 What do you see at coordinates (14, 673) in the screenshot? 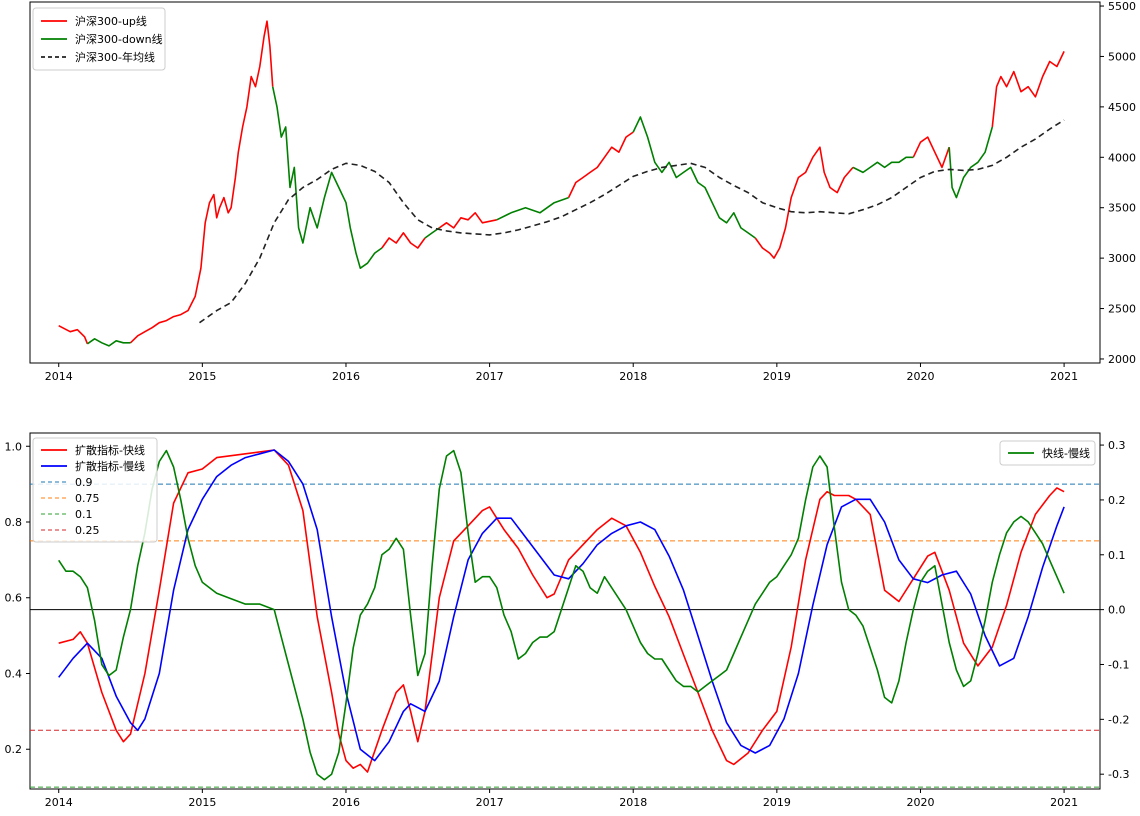
I see `y-left-tick-label: 0.4` at bounding box center [14, 673].